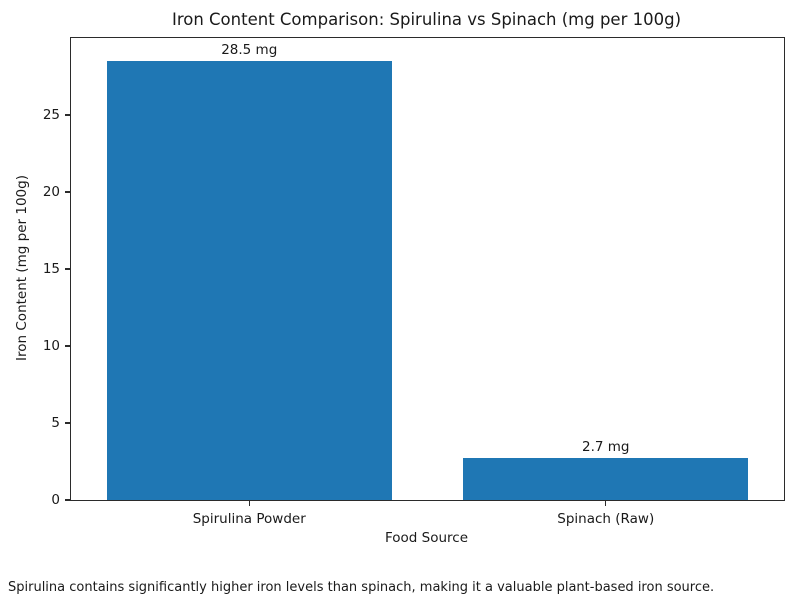  I want to click on y-axis-label: Iron Content (mg per 100g), so click(22, 268).